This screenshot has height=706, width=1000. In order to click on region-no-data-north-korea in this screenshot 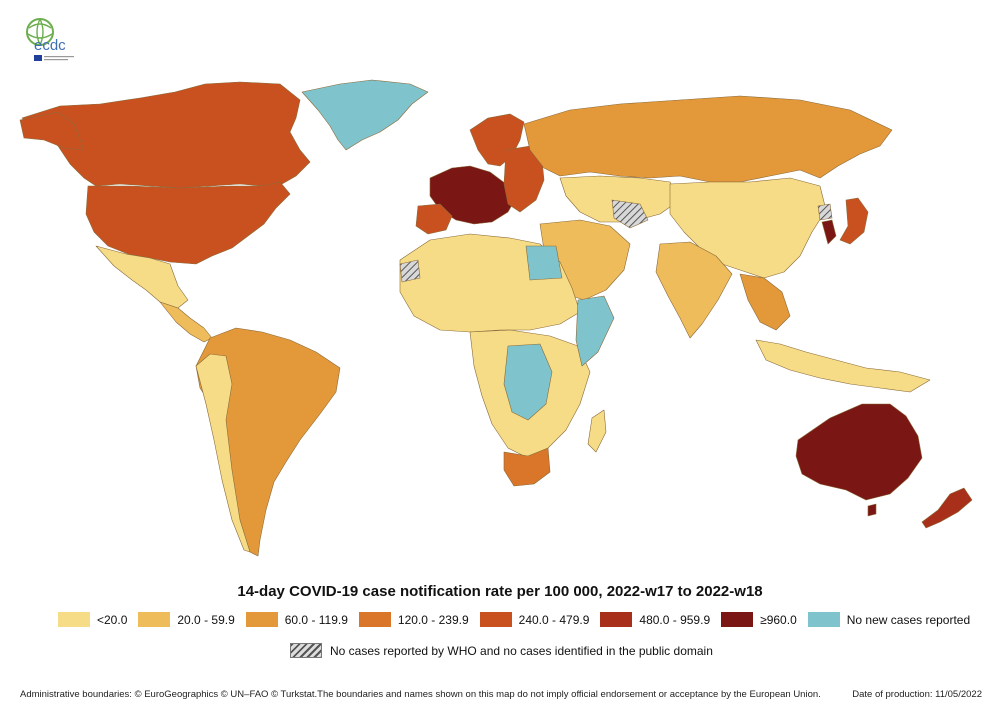, I will do `click(825, 212)`.